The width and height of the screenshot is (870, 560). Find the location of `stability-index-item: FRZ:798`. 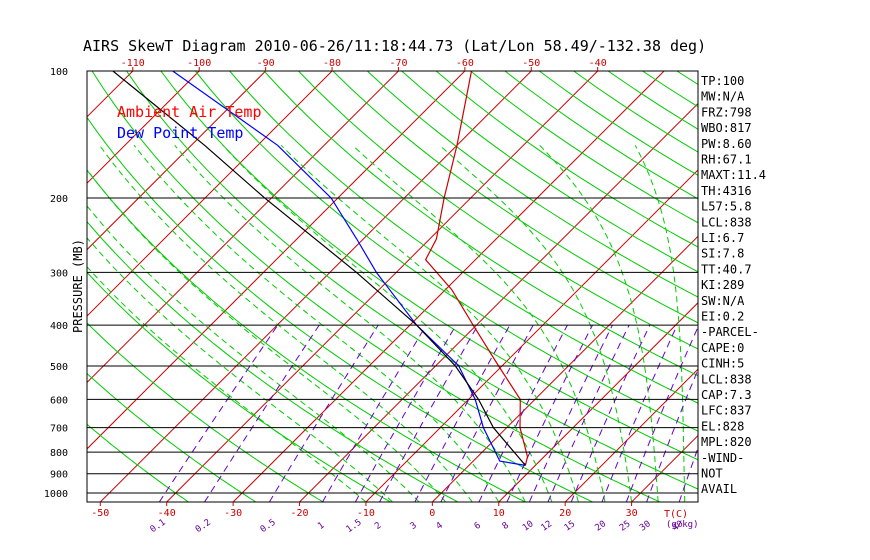

stability-index-item: FRZ:798 is located at coordinates (726, 112).